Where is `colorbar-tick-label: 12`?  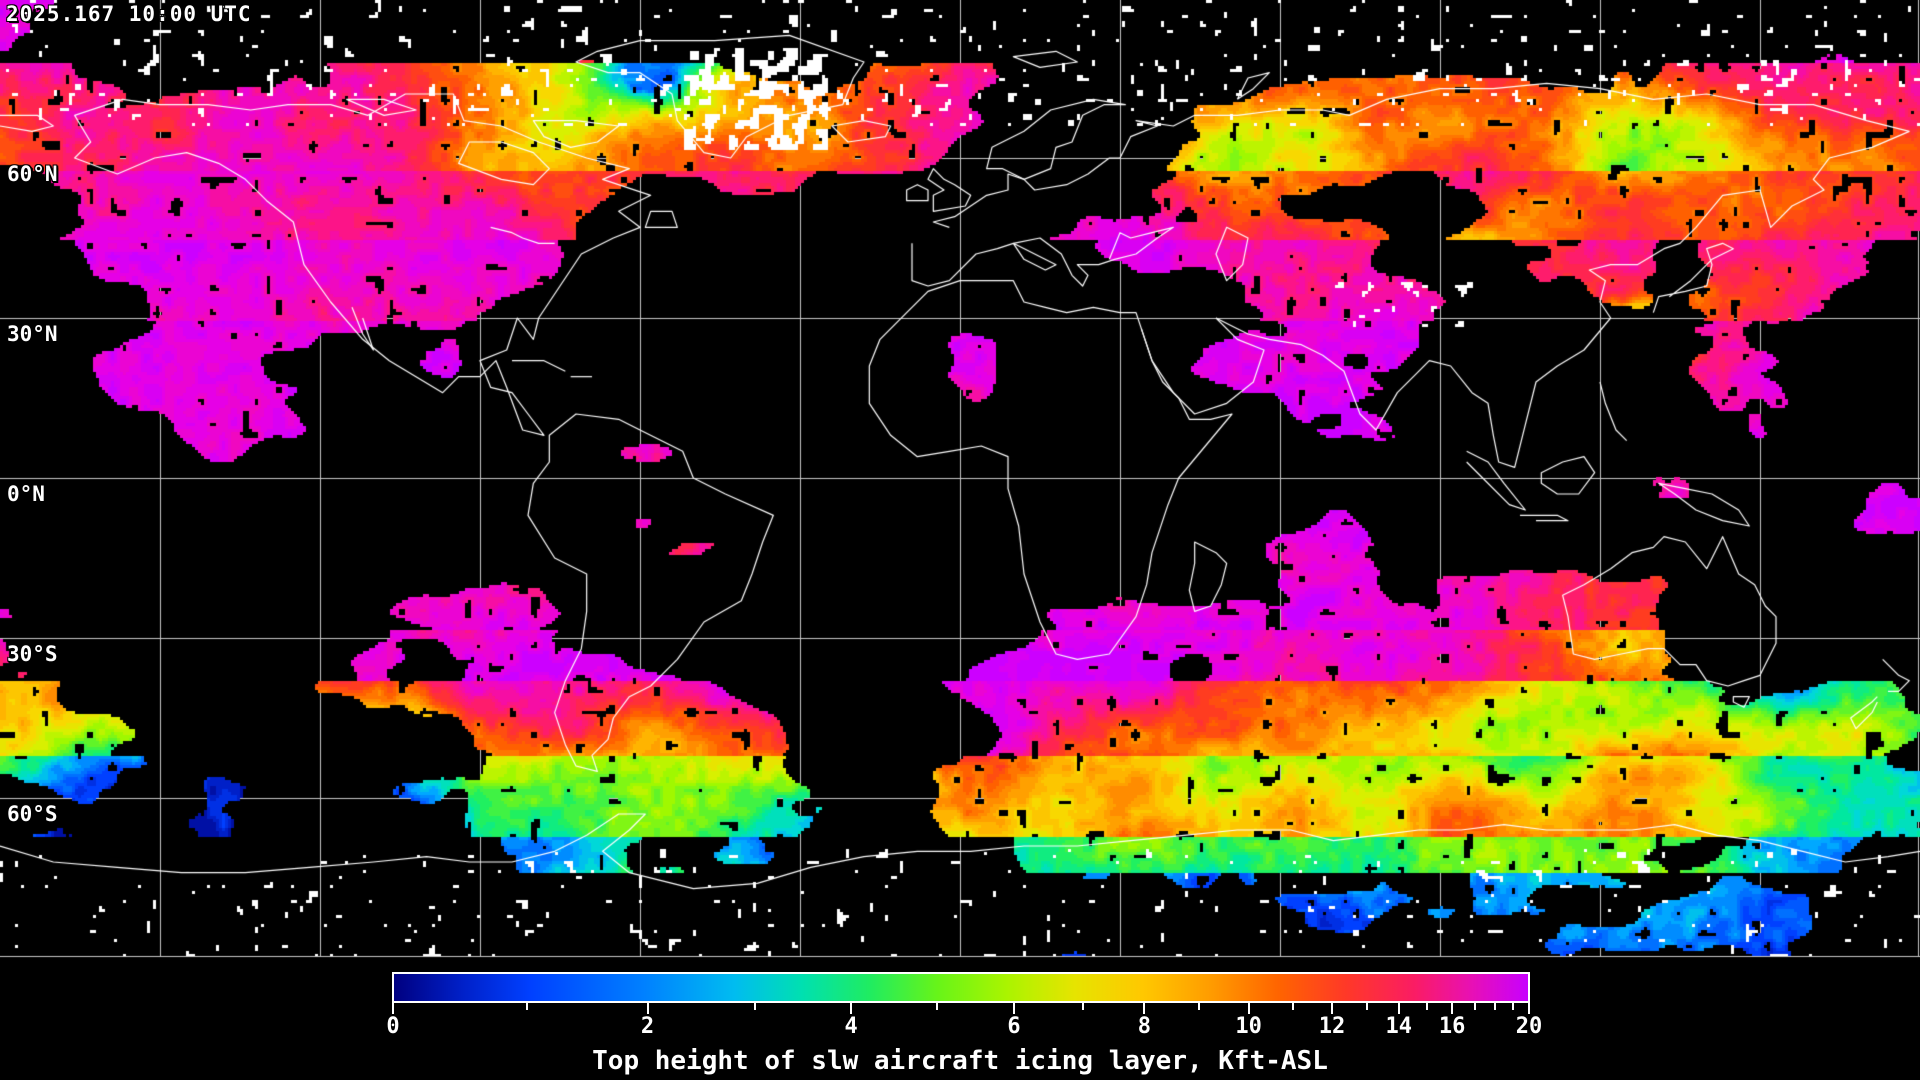
colorbar-tick-label: 12 is located at coordinates (1332, 1026).